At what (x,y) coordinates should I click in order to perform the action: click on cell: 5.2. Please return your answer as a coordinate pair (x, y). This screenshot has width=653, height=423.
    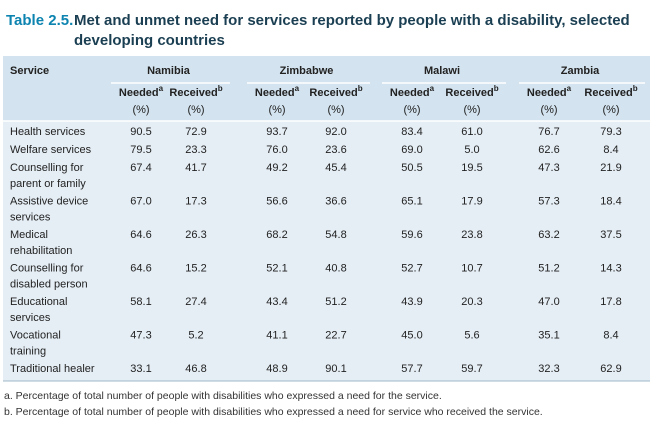
    Looking at the image, I should click on (195, 335).